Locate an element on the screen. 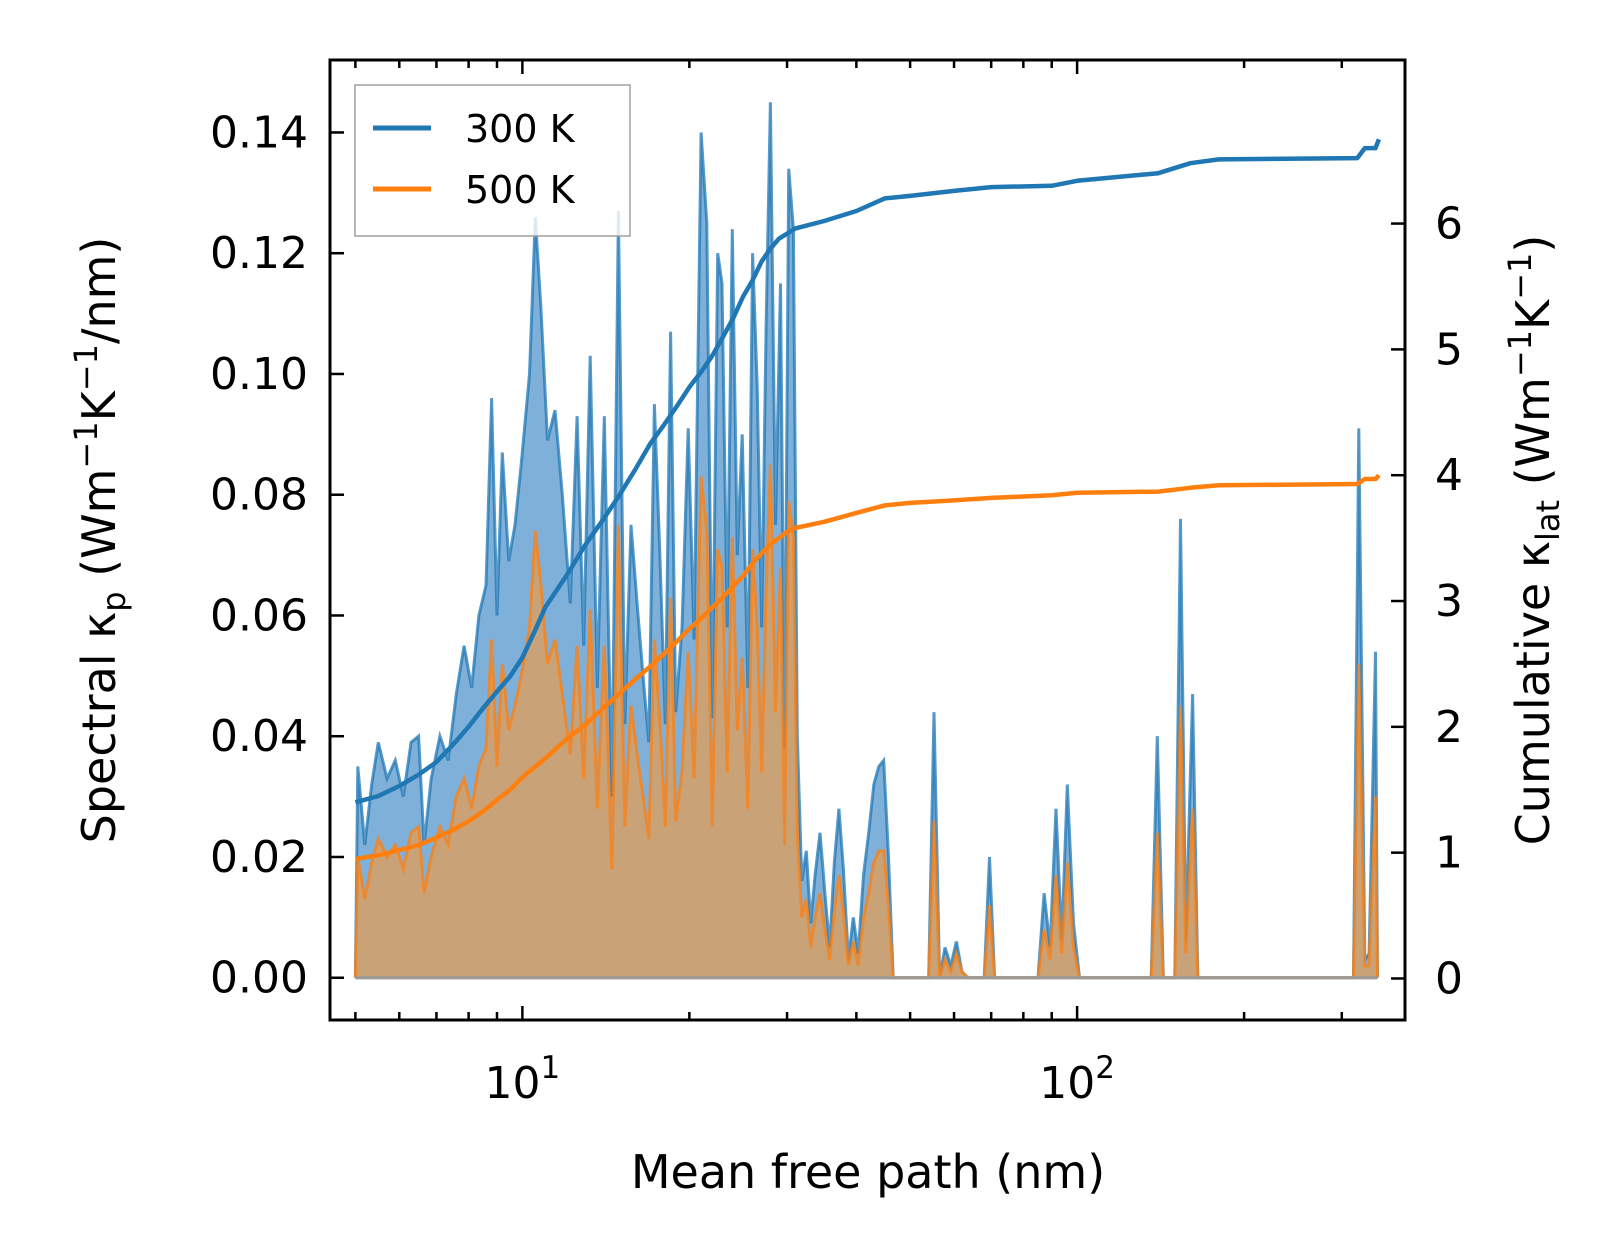  x-tick-label-exp: 1 is located at coordinates (551, 1068).